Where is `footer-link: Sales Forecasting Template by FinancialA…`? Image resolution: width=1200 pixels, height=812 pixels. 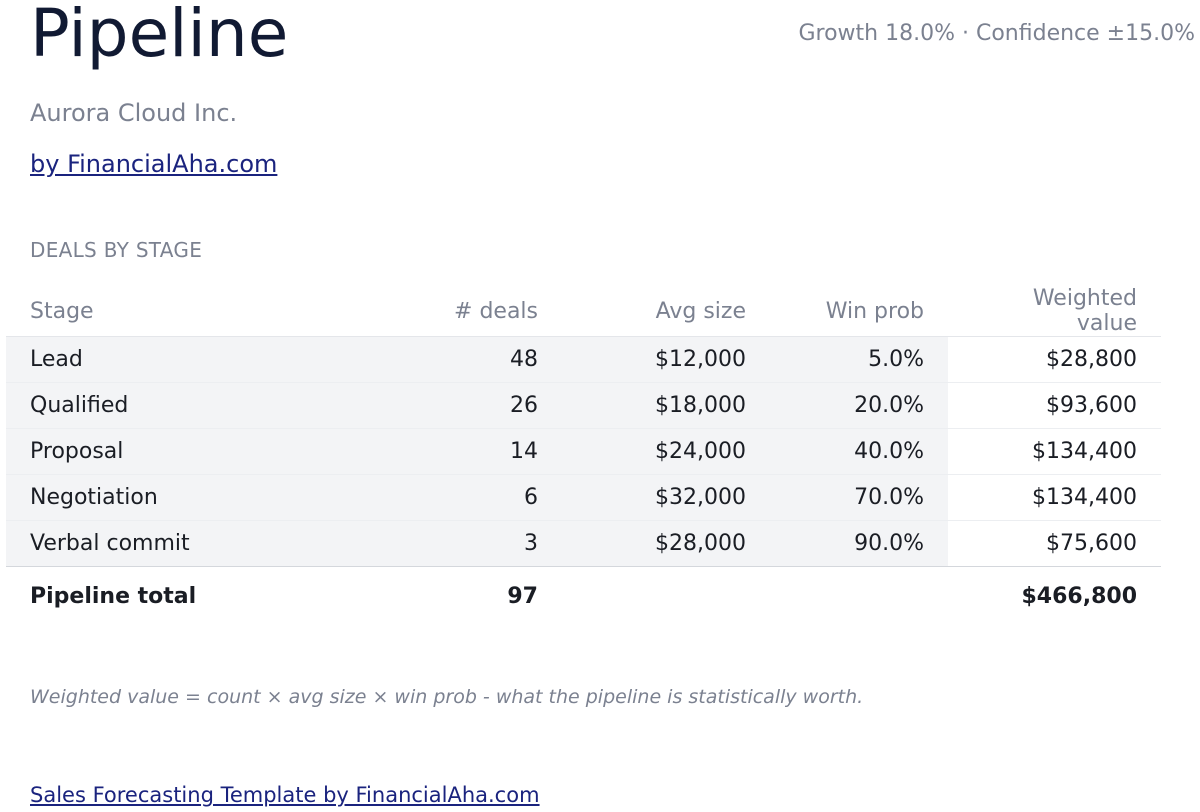 footer-link: Sales Forecasting Template by FinancialA… is located at coordinates (285, 795).